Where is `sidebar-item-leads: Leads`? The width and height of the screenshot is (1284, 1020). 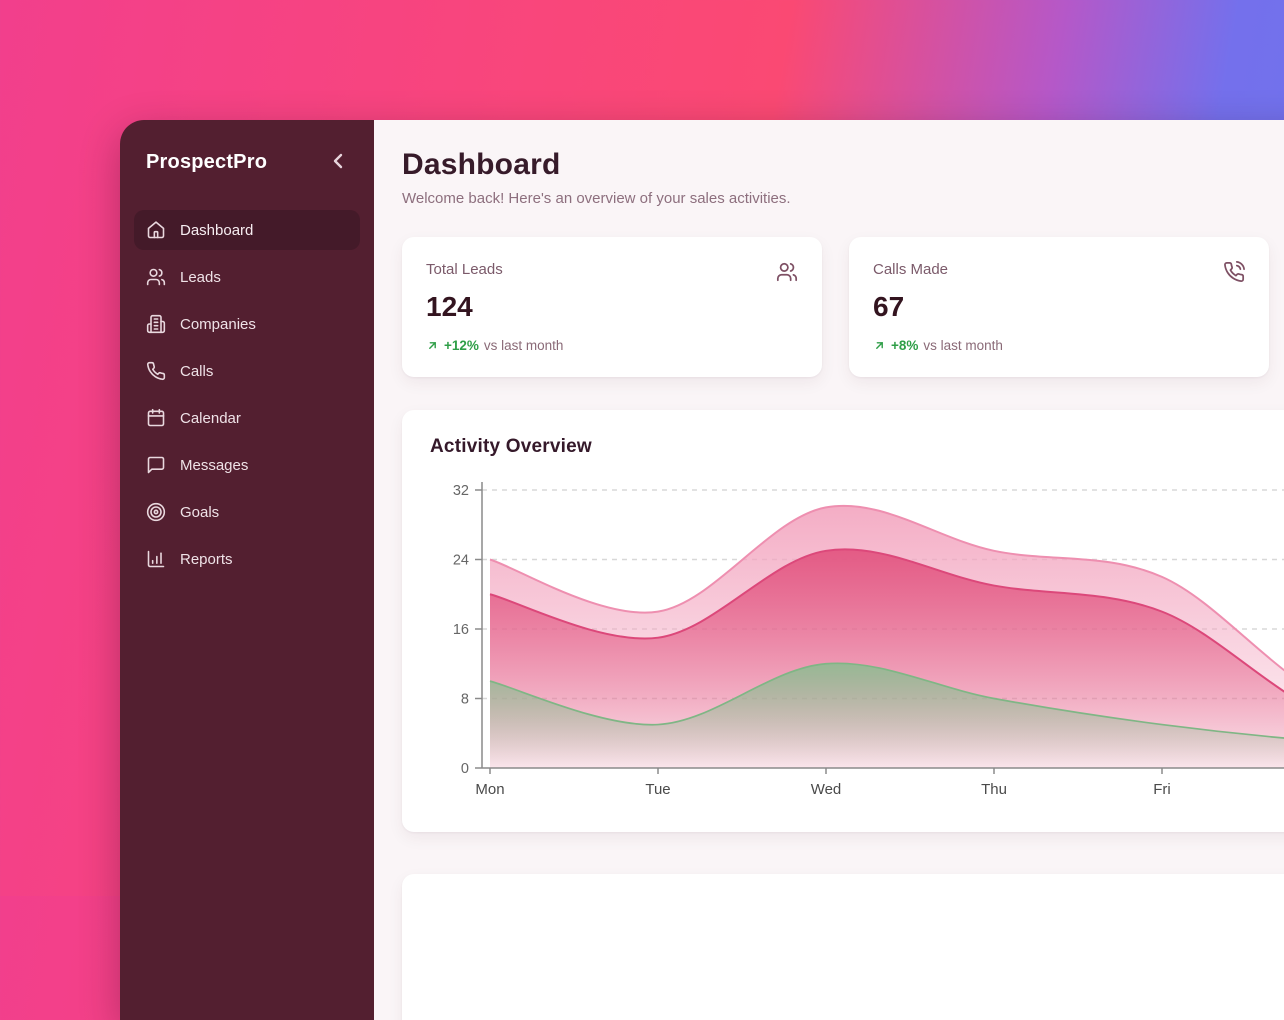 sidebar-item-leads: Leads is located at coordinates (247, 277).